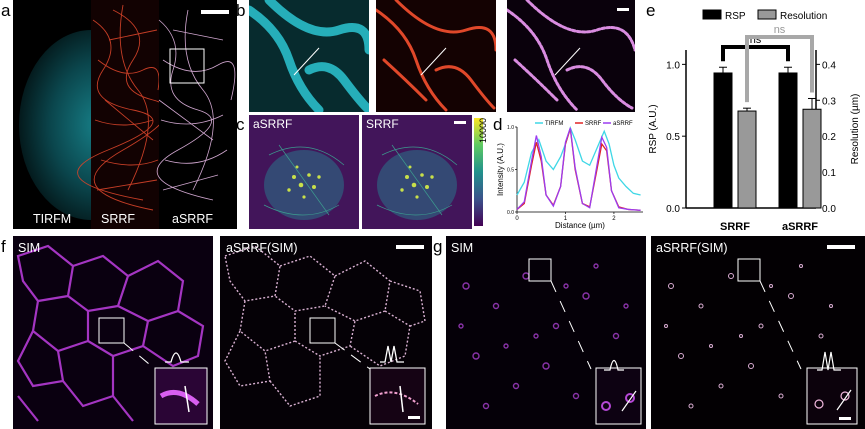 Image resolution: width=865 pixels, height=429 pixels. I want to click on panel-f-sim-image: SIM, so click(113, 332).